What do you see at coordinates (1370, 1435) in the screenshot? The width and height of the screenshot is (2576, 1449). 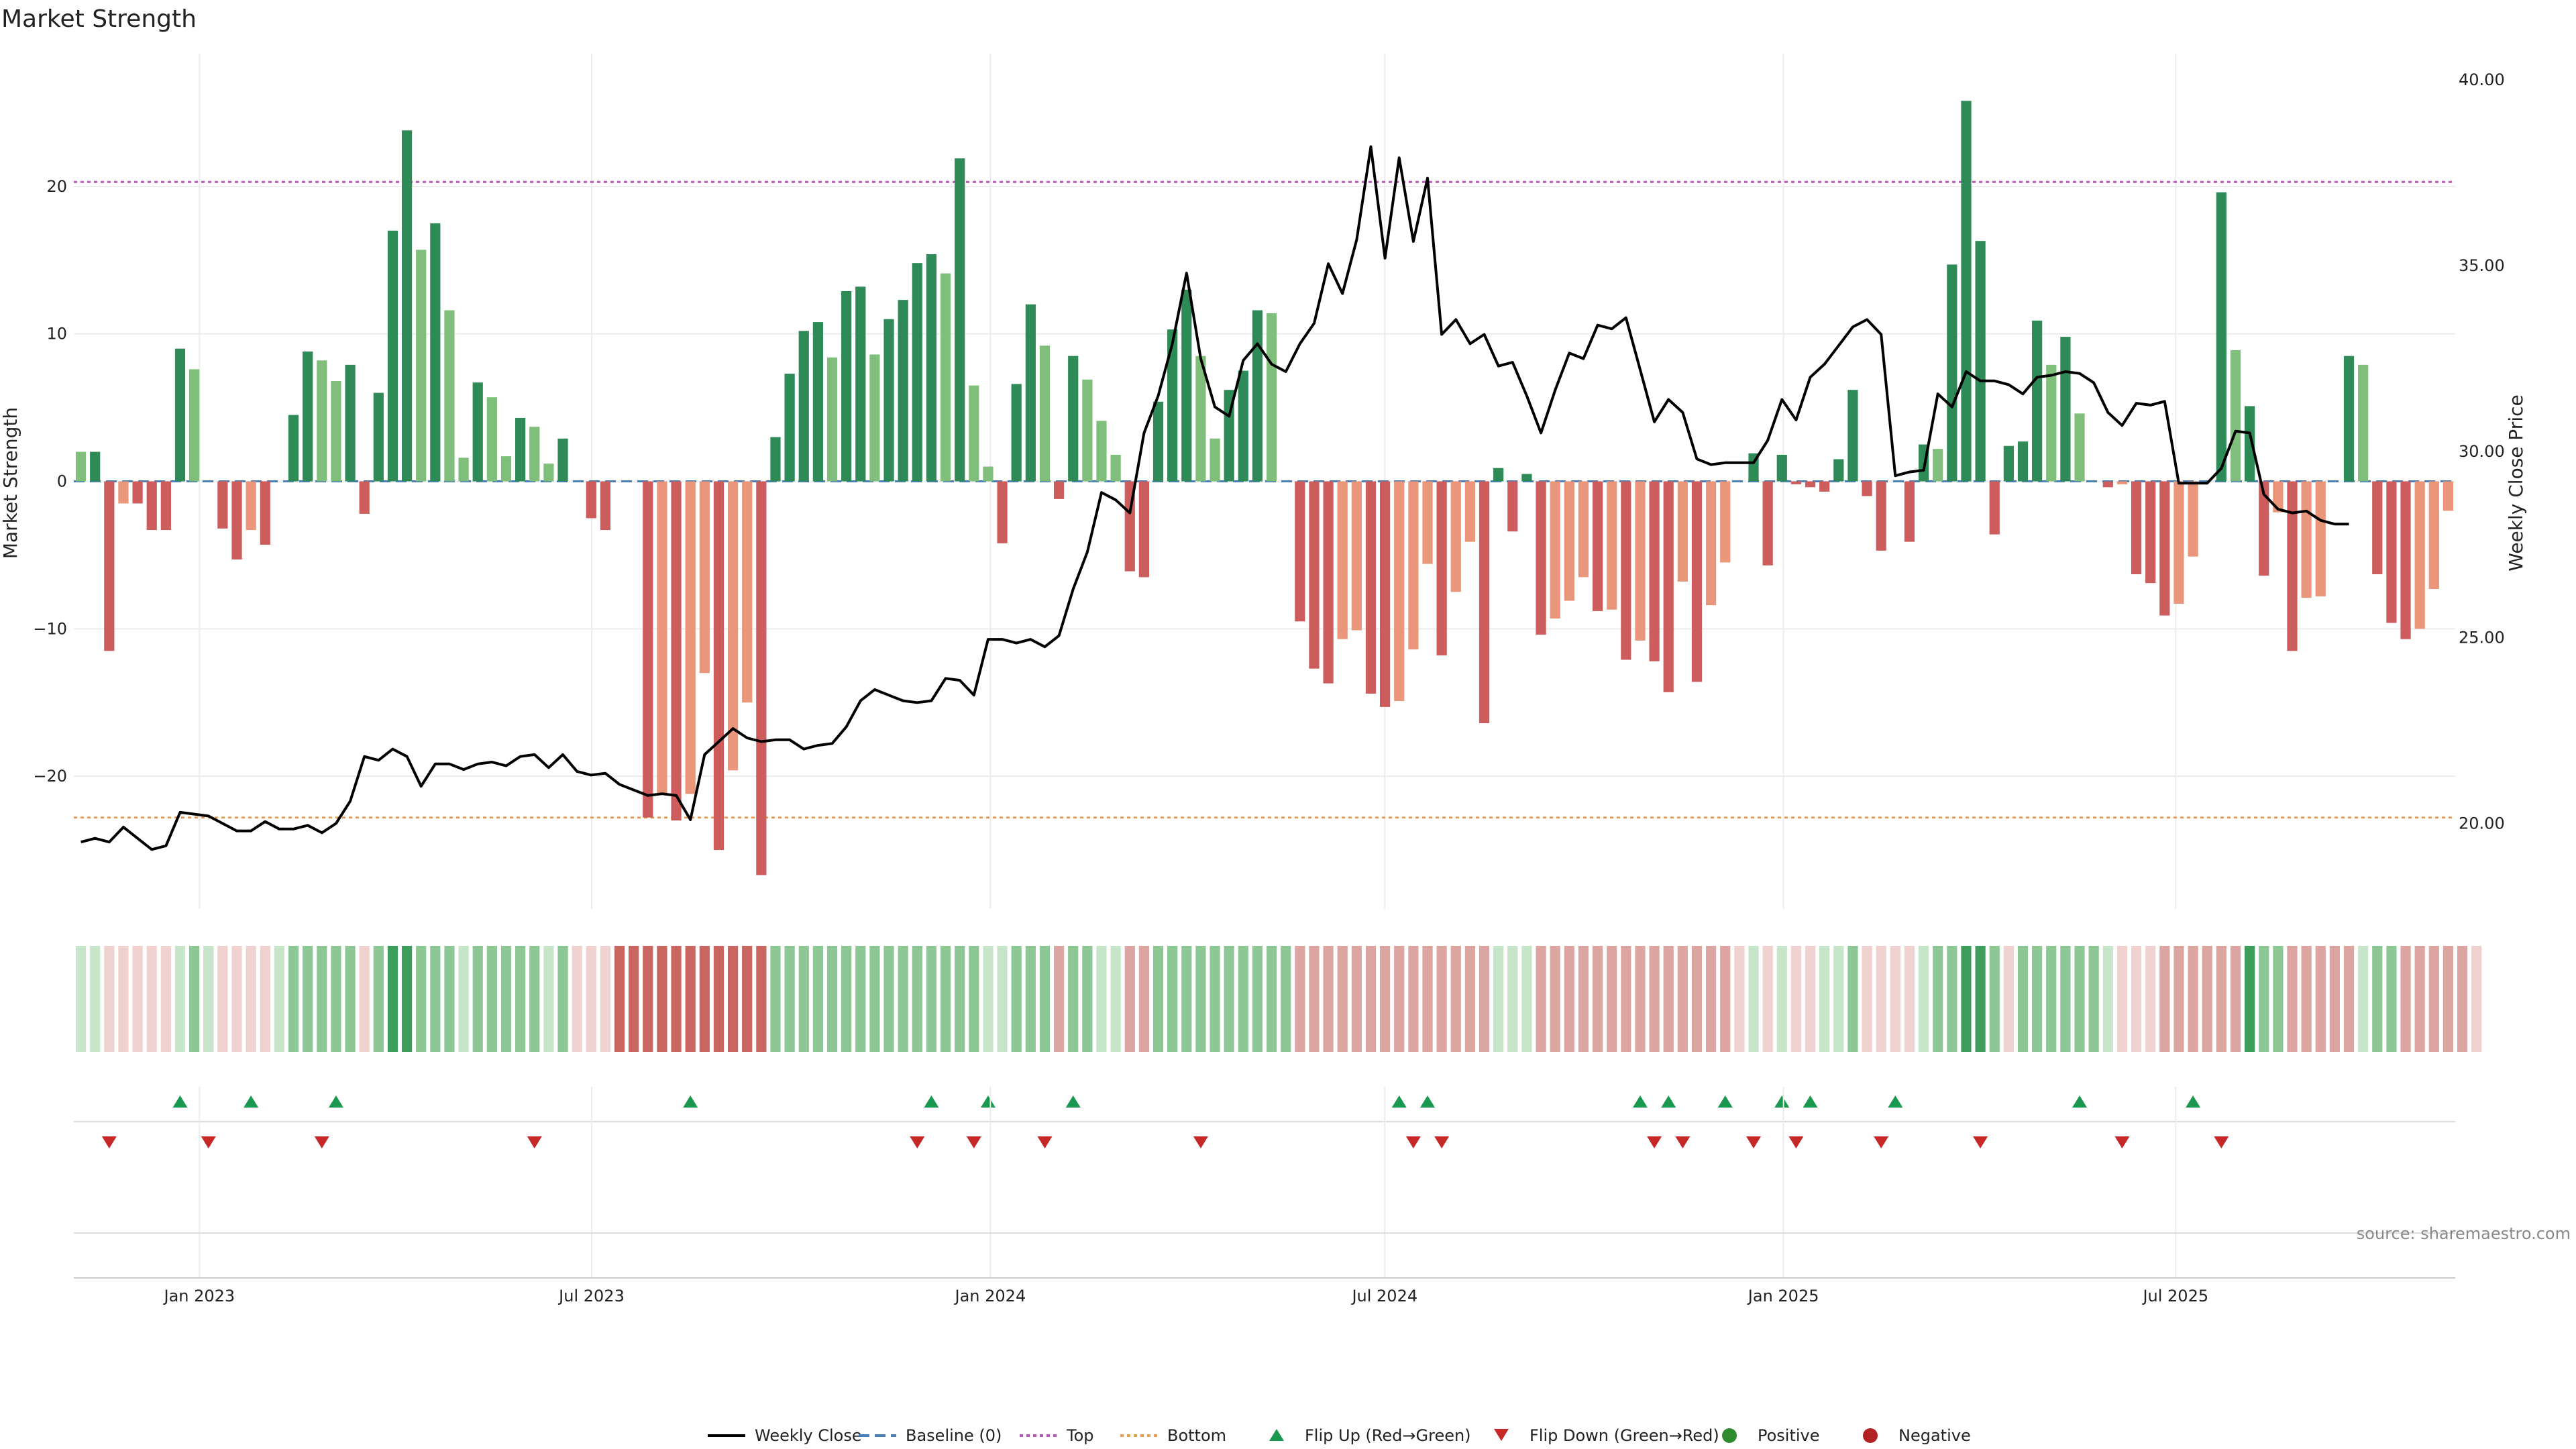 I see `legend-item-flip_up: Flip Up (Red→Green)` at bounding box center [1370, 1435].